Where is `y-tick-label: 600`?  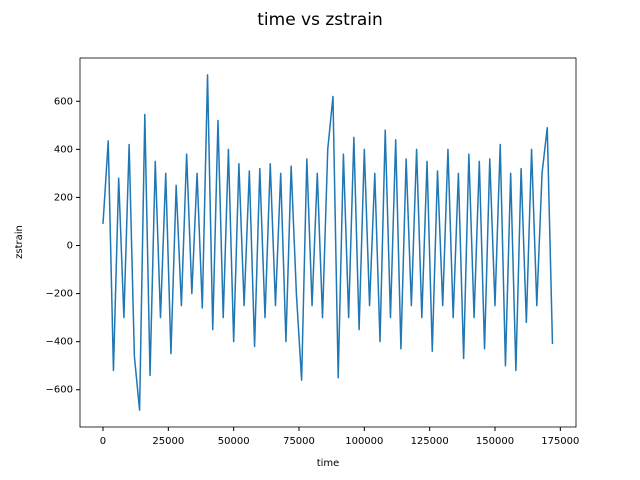 y-tick-label: 600 is located at coordinates (63, 101).